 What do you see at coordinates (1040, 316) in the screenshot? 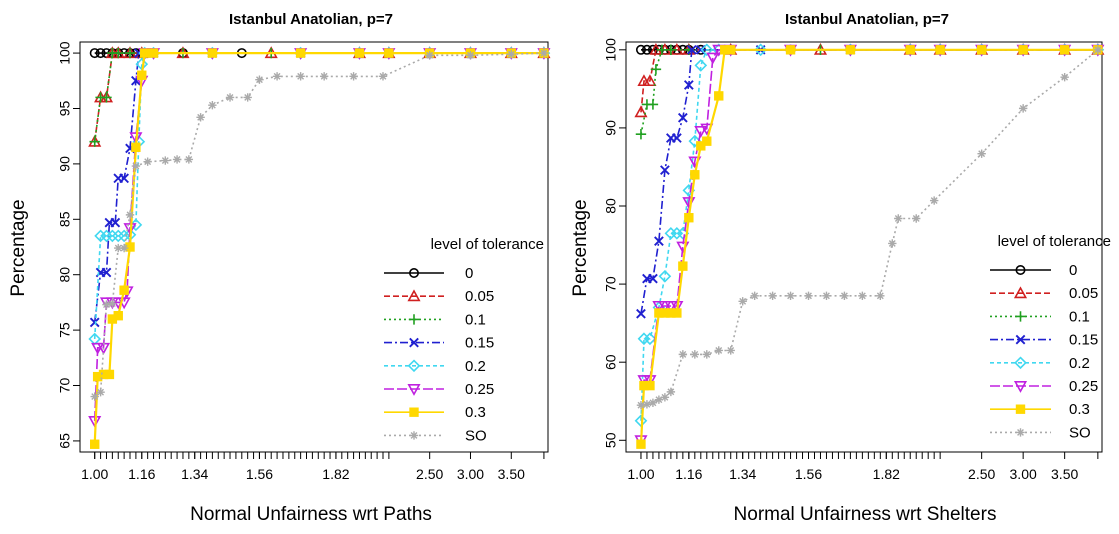
I see `legend-entry: 0.1` at bounding box center [1040, 316].